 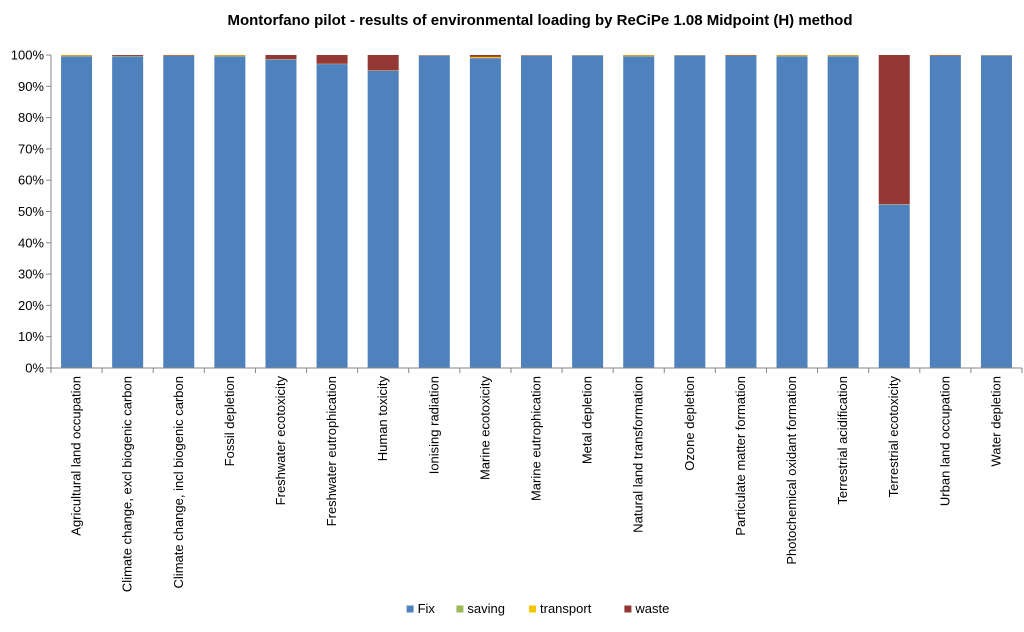 What do you see at coordinates (31, 336) in the screenshot?
I see `y-tick-label: 10%` at bounding box center [31, 336].